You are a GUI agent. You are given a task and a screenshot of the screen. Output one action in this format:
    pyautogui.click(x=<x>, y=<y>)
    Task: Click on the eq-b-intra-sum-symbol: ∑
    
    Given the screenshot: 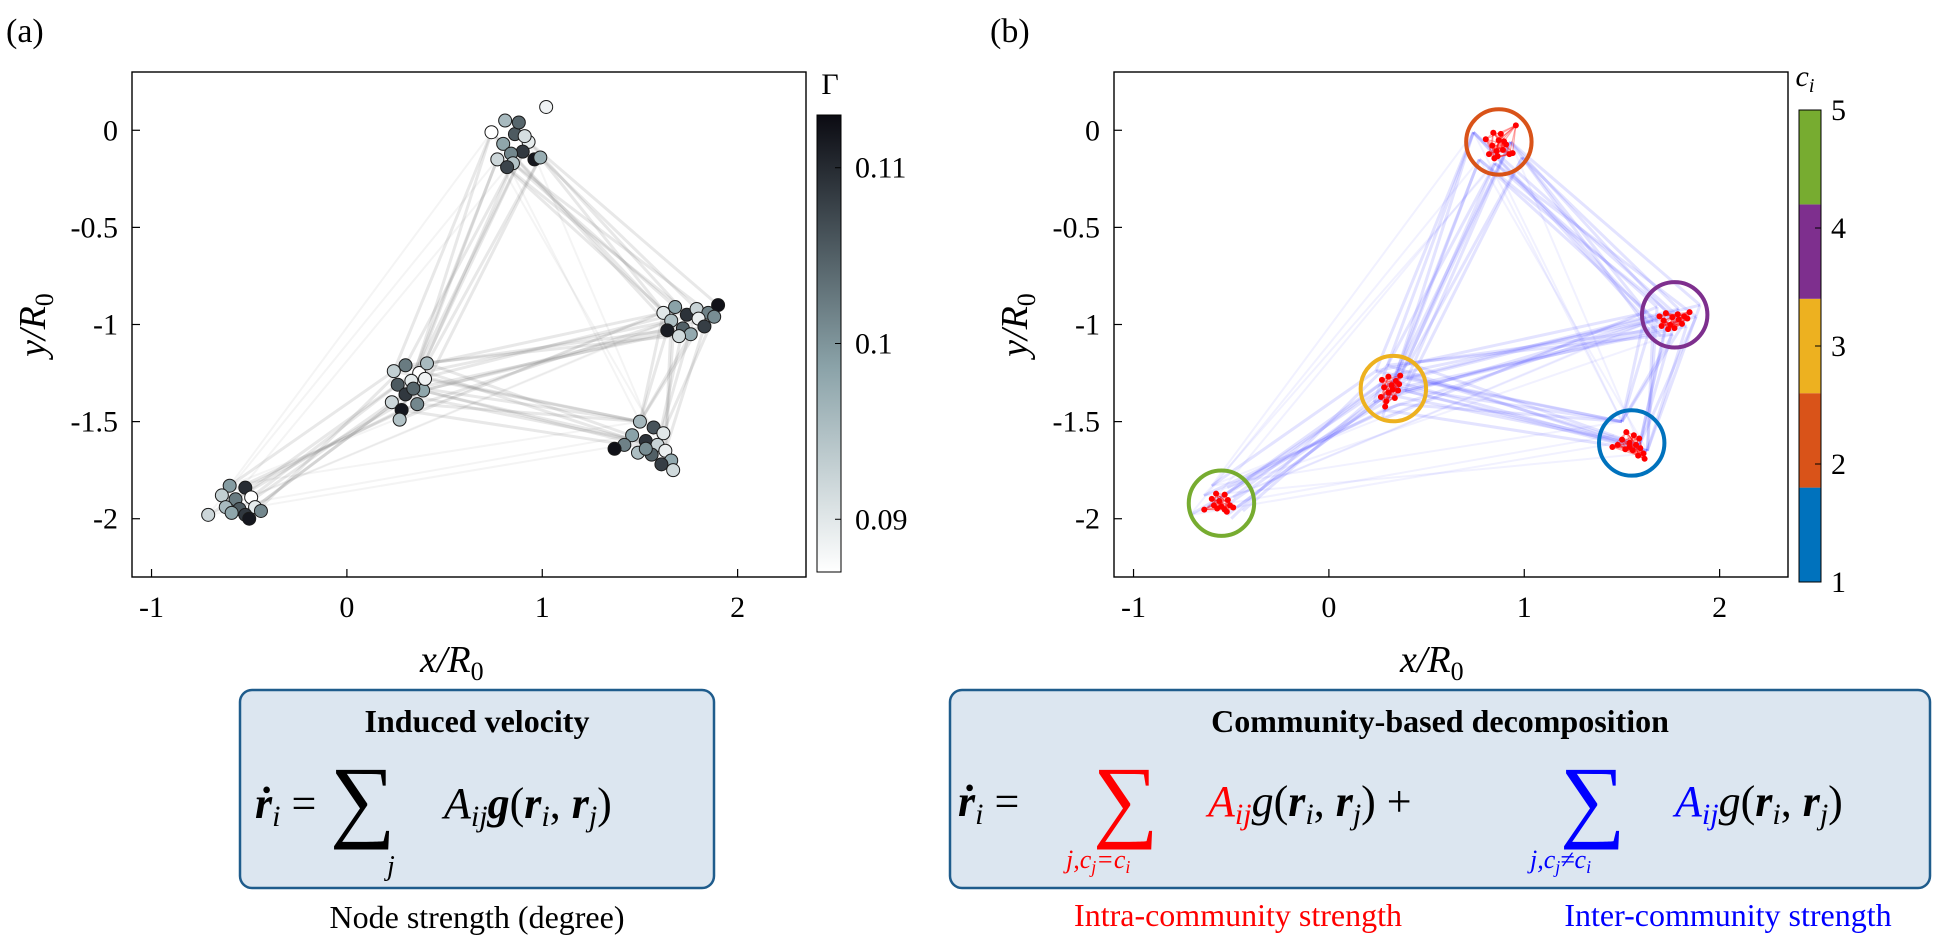 What is the action you would take?
    pyautogui.click(x=1126, y=799)
    